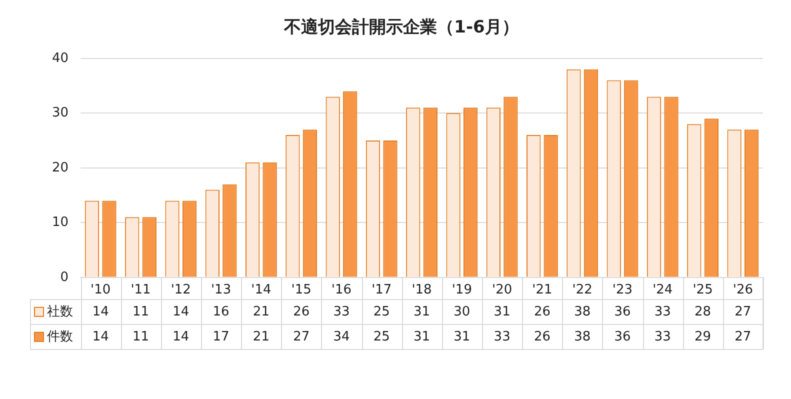 The image size is (791, 399). What do you see at coordinates (60, 168) in the screenshot?
I see `y-tick-label: 20` at bounding box center [60, 168].